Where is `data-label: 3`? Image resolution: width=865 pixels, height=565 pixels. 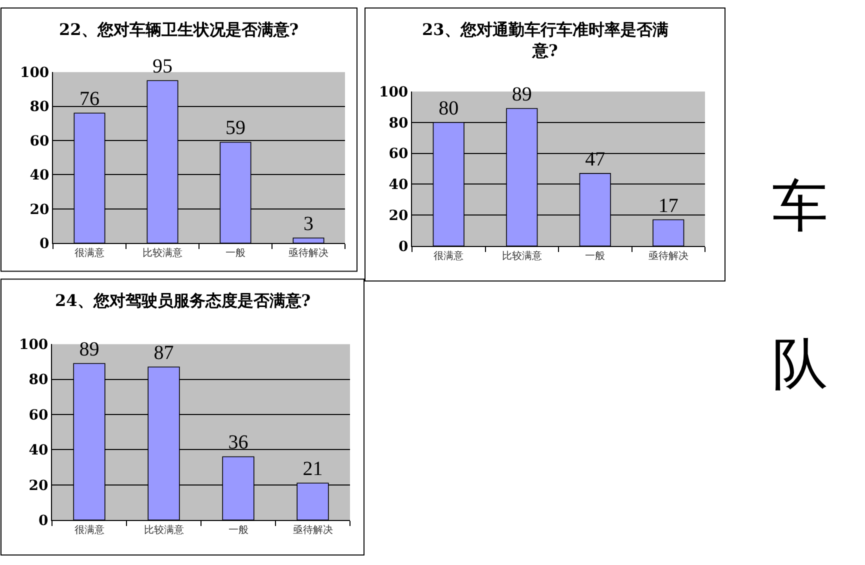 data-label: 3 is located at coordinates (309, 223).